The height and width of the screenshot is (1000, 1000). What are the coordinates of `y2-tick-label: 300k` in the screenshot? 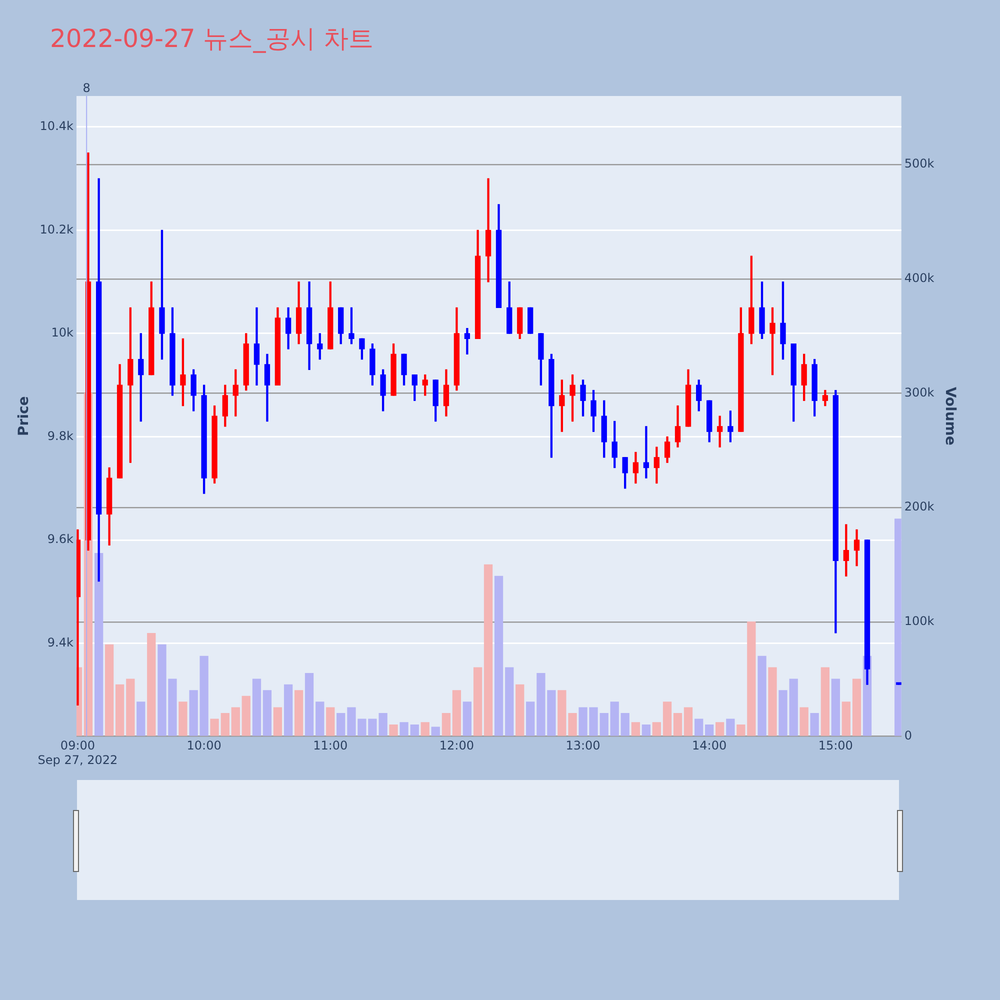 It's located at (919, 392).